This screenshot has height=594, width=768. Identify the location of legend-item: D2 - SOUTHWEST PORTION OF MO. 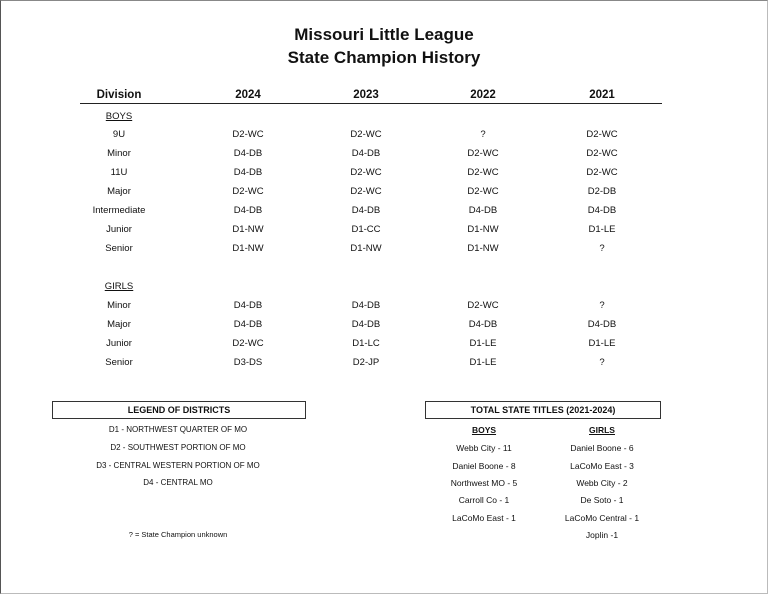
(178, 447).